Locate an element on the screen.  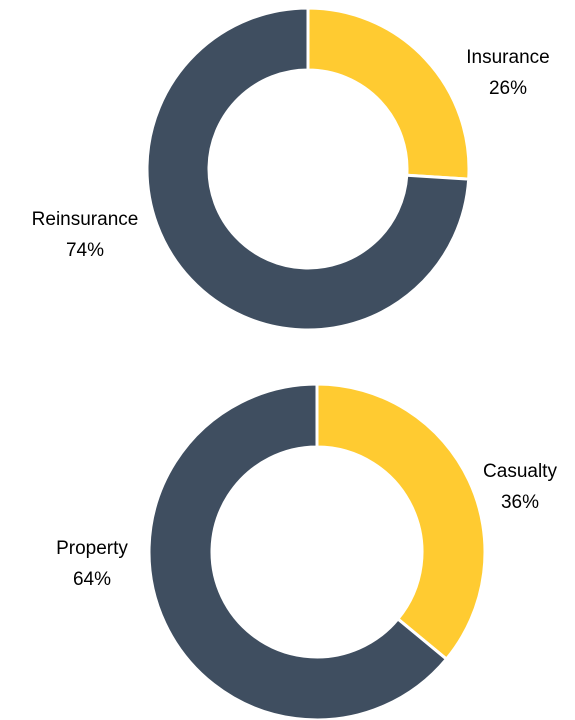
slice-value-label: 36% is located at coordinates (520, 502).